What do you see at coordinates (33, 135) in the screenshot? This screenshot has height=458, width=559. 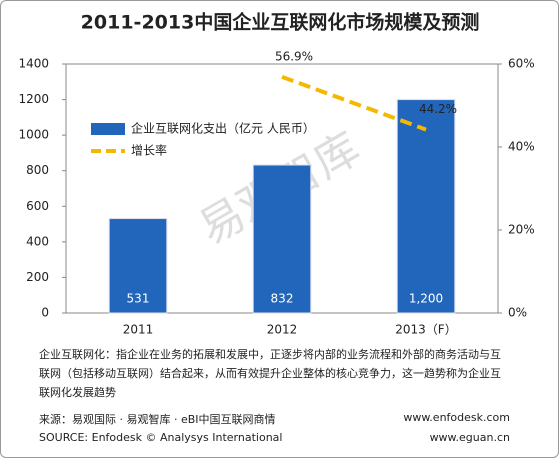 I see `y-tick-label: 1000` at bounding box center [33, 135].